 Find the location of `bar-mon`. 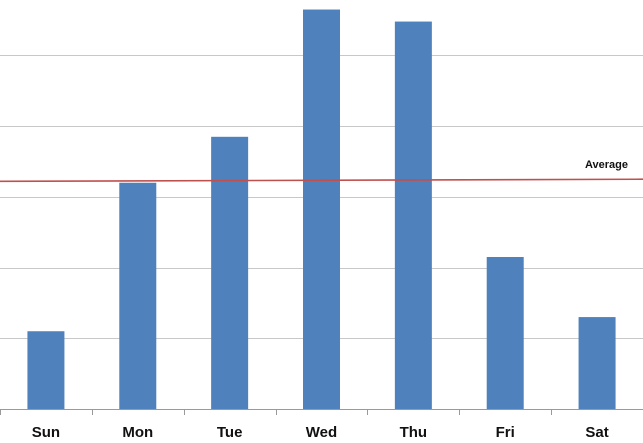

bar-mon is located at coordinates (138, 295).